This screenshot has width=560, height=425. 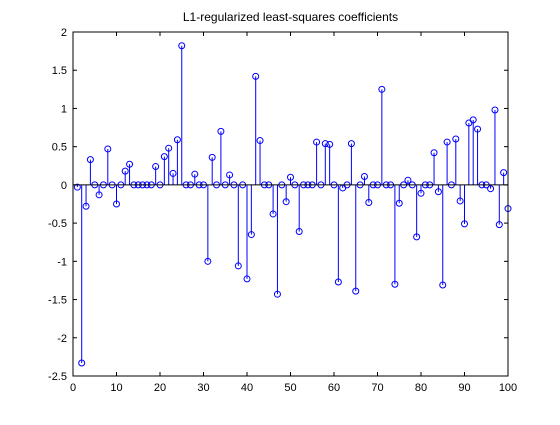 I want to click on y-tick-label: -1, so click(x=62, y=262).